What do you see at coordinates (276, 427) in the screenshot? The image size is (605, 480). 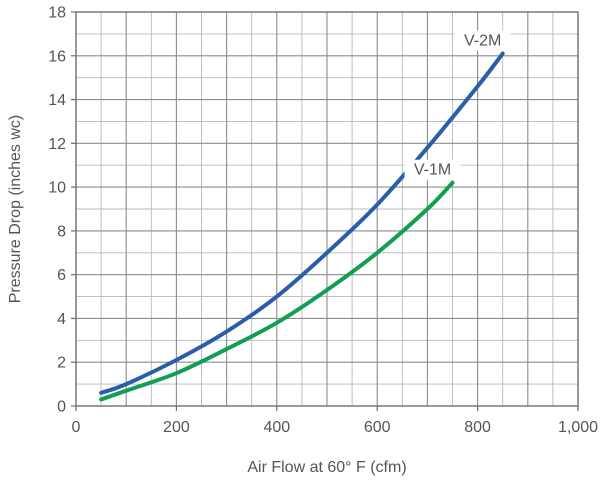 I see `x-tick-label: 400` at bounding box center [276, 427].